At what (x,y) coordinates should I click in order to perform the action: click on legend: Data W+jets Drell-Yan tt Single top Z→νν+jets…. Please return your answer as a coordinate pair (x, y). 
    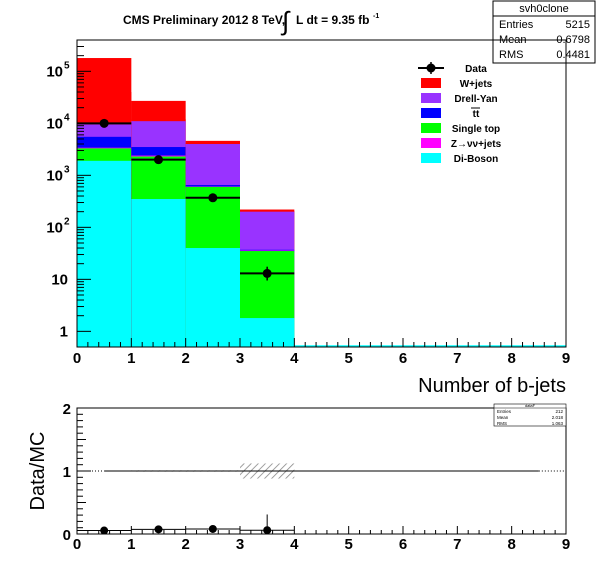
    Looking at the image, I should click on (460, 113).